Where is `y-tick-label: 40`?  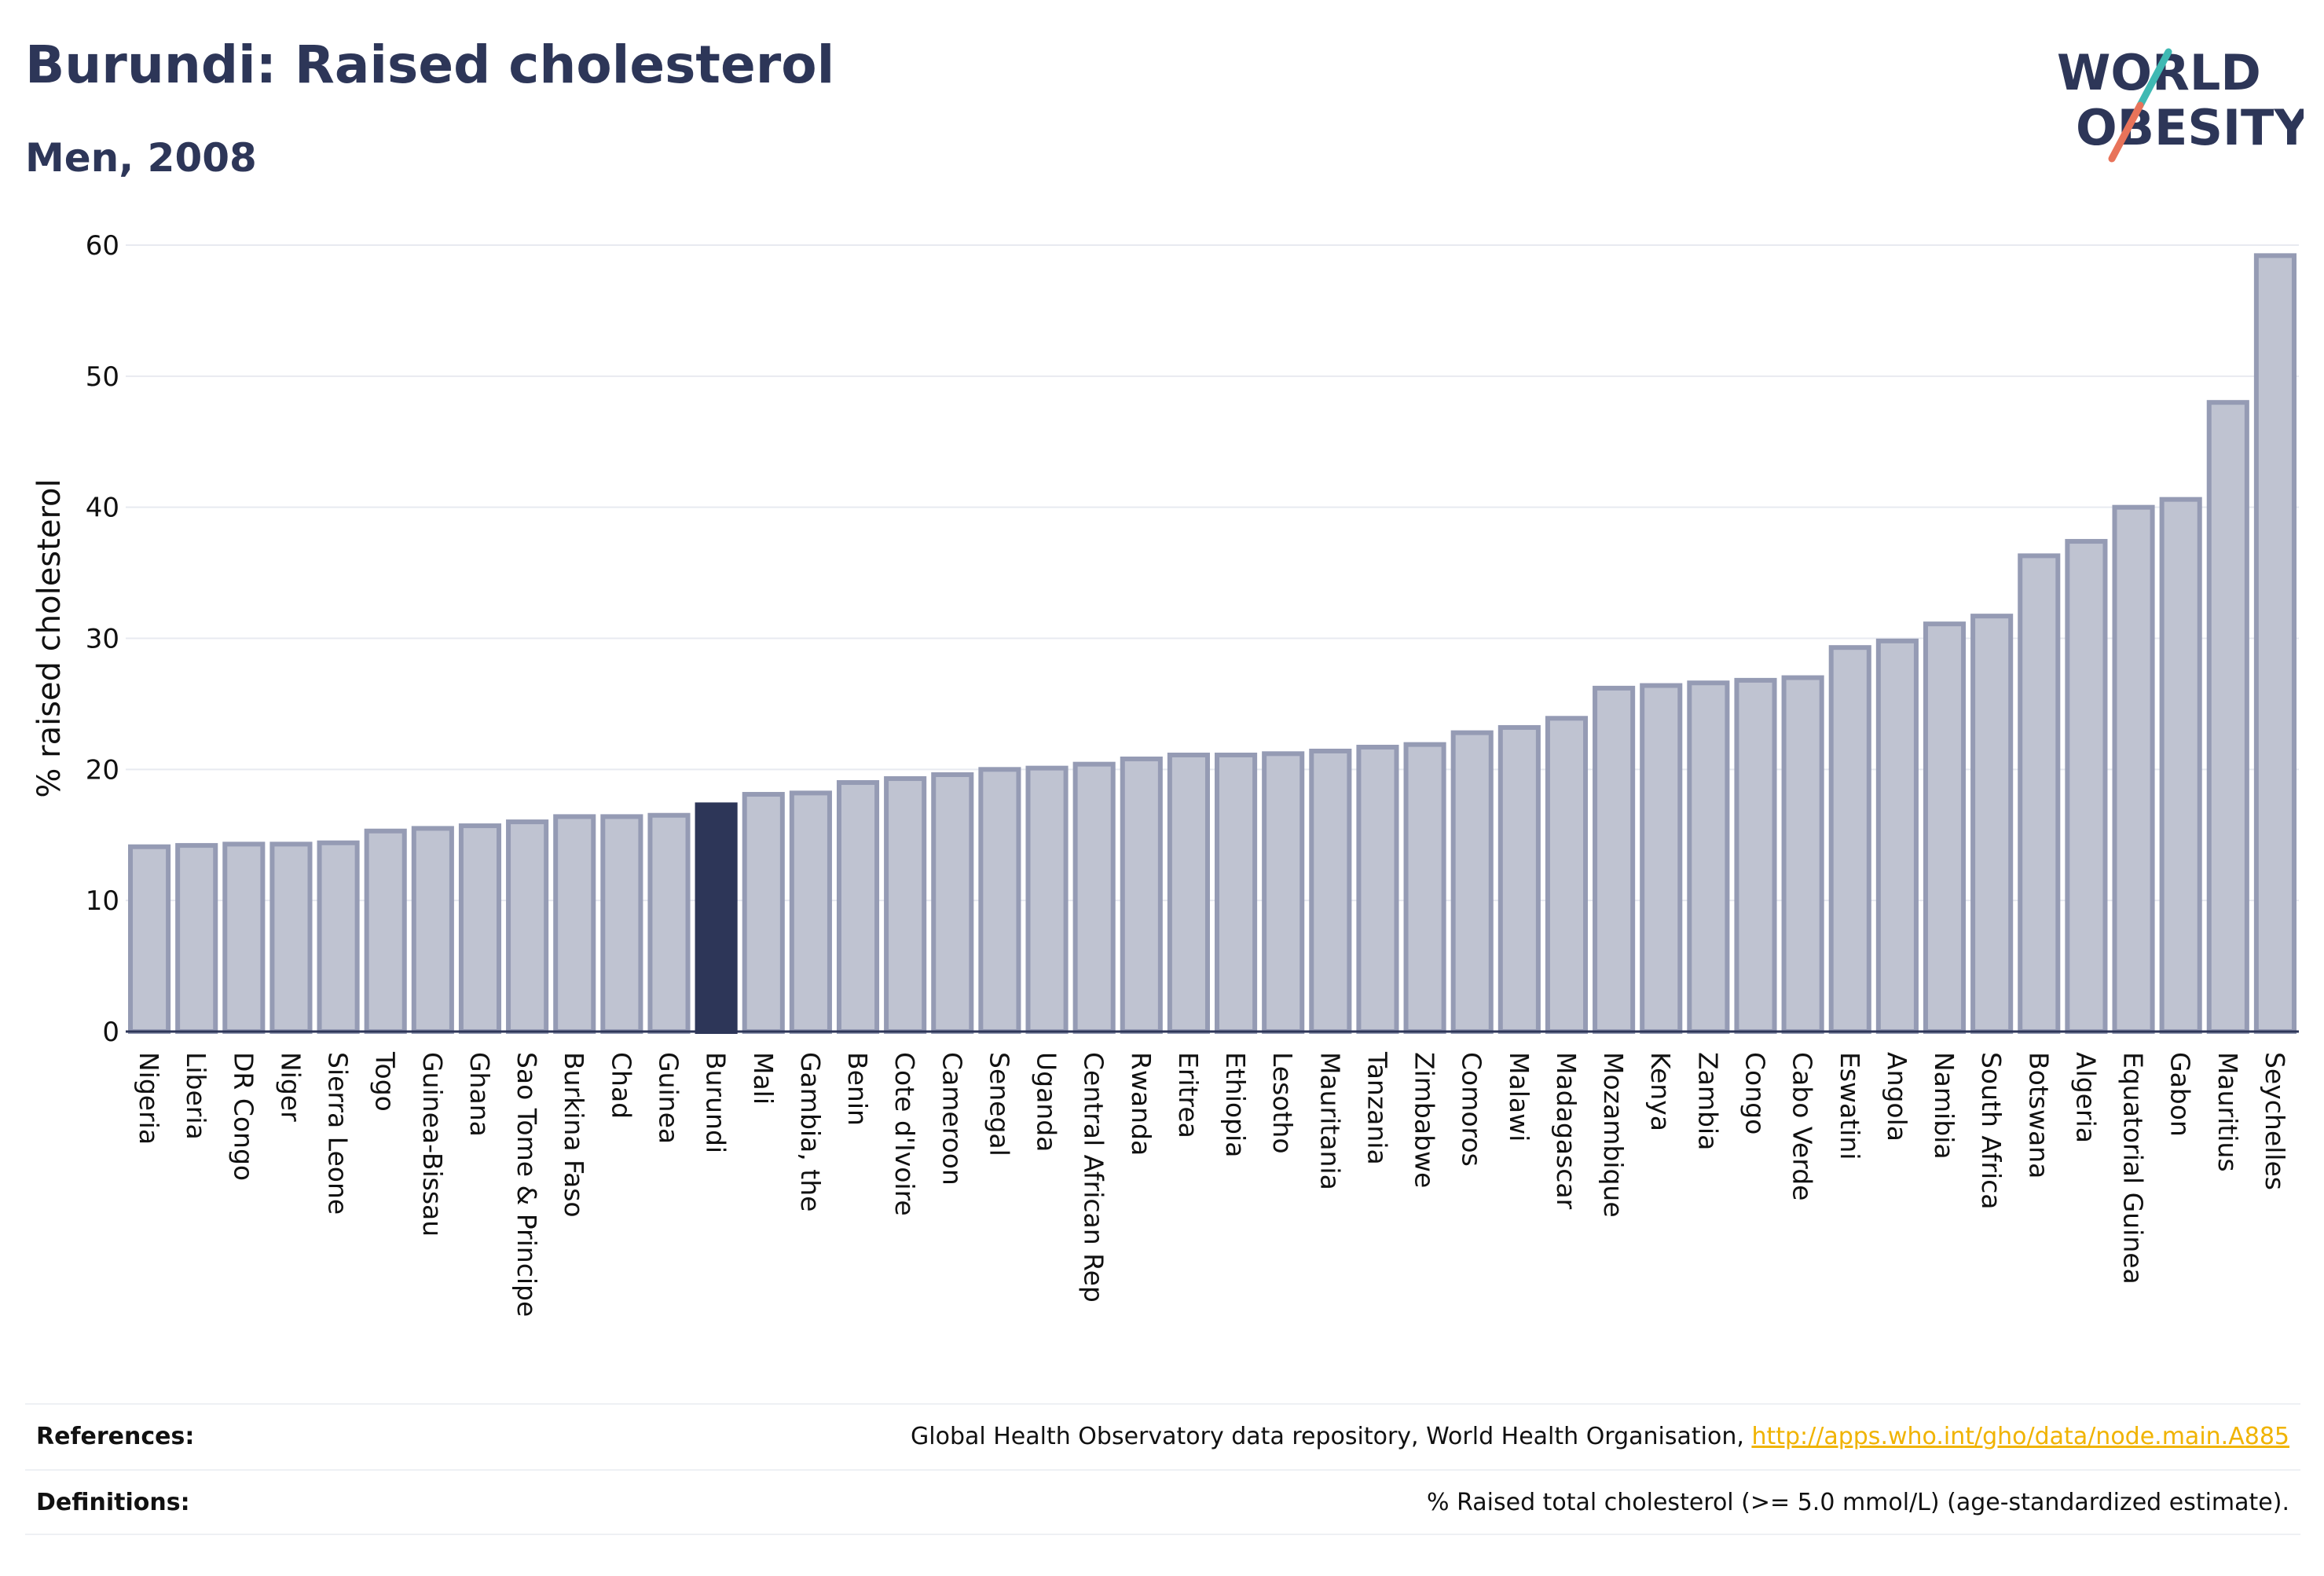
y-tick-label: 40 is located at coordinates (102, 508).